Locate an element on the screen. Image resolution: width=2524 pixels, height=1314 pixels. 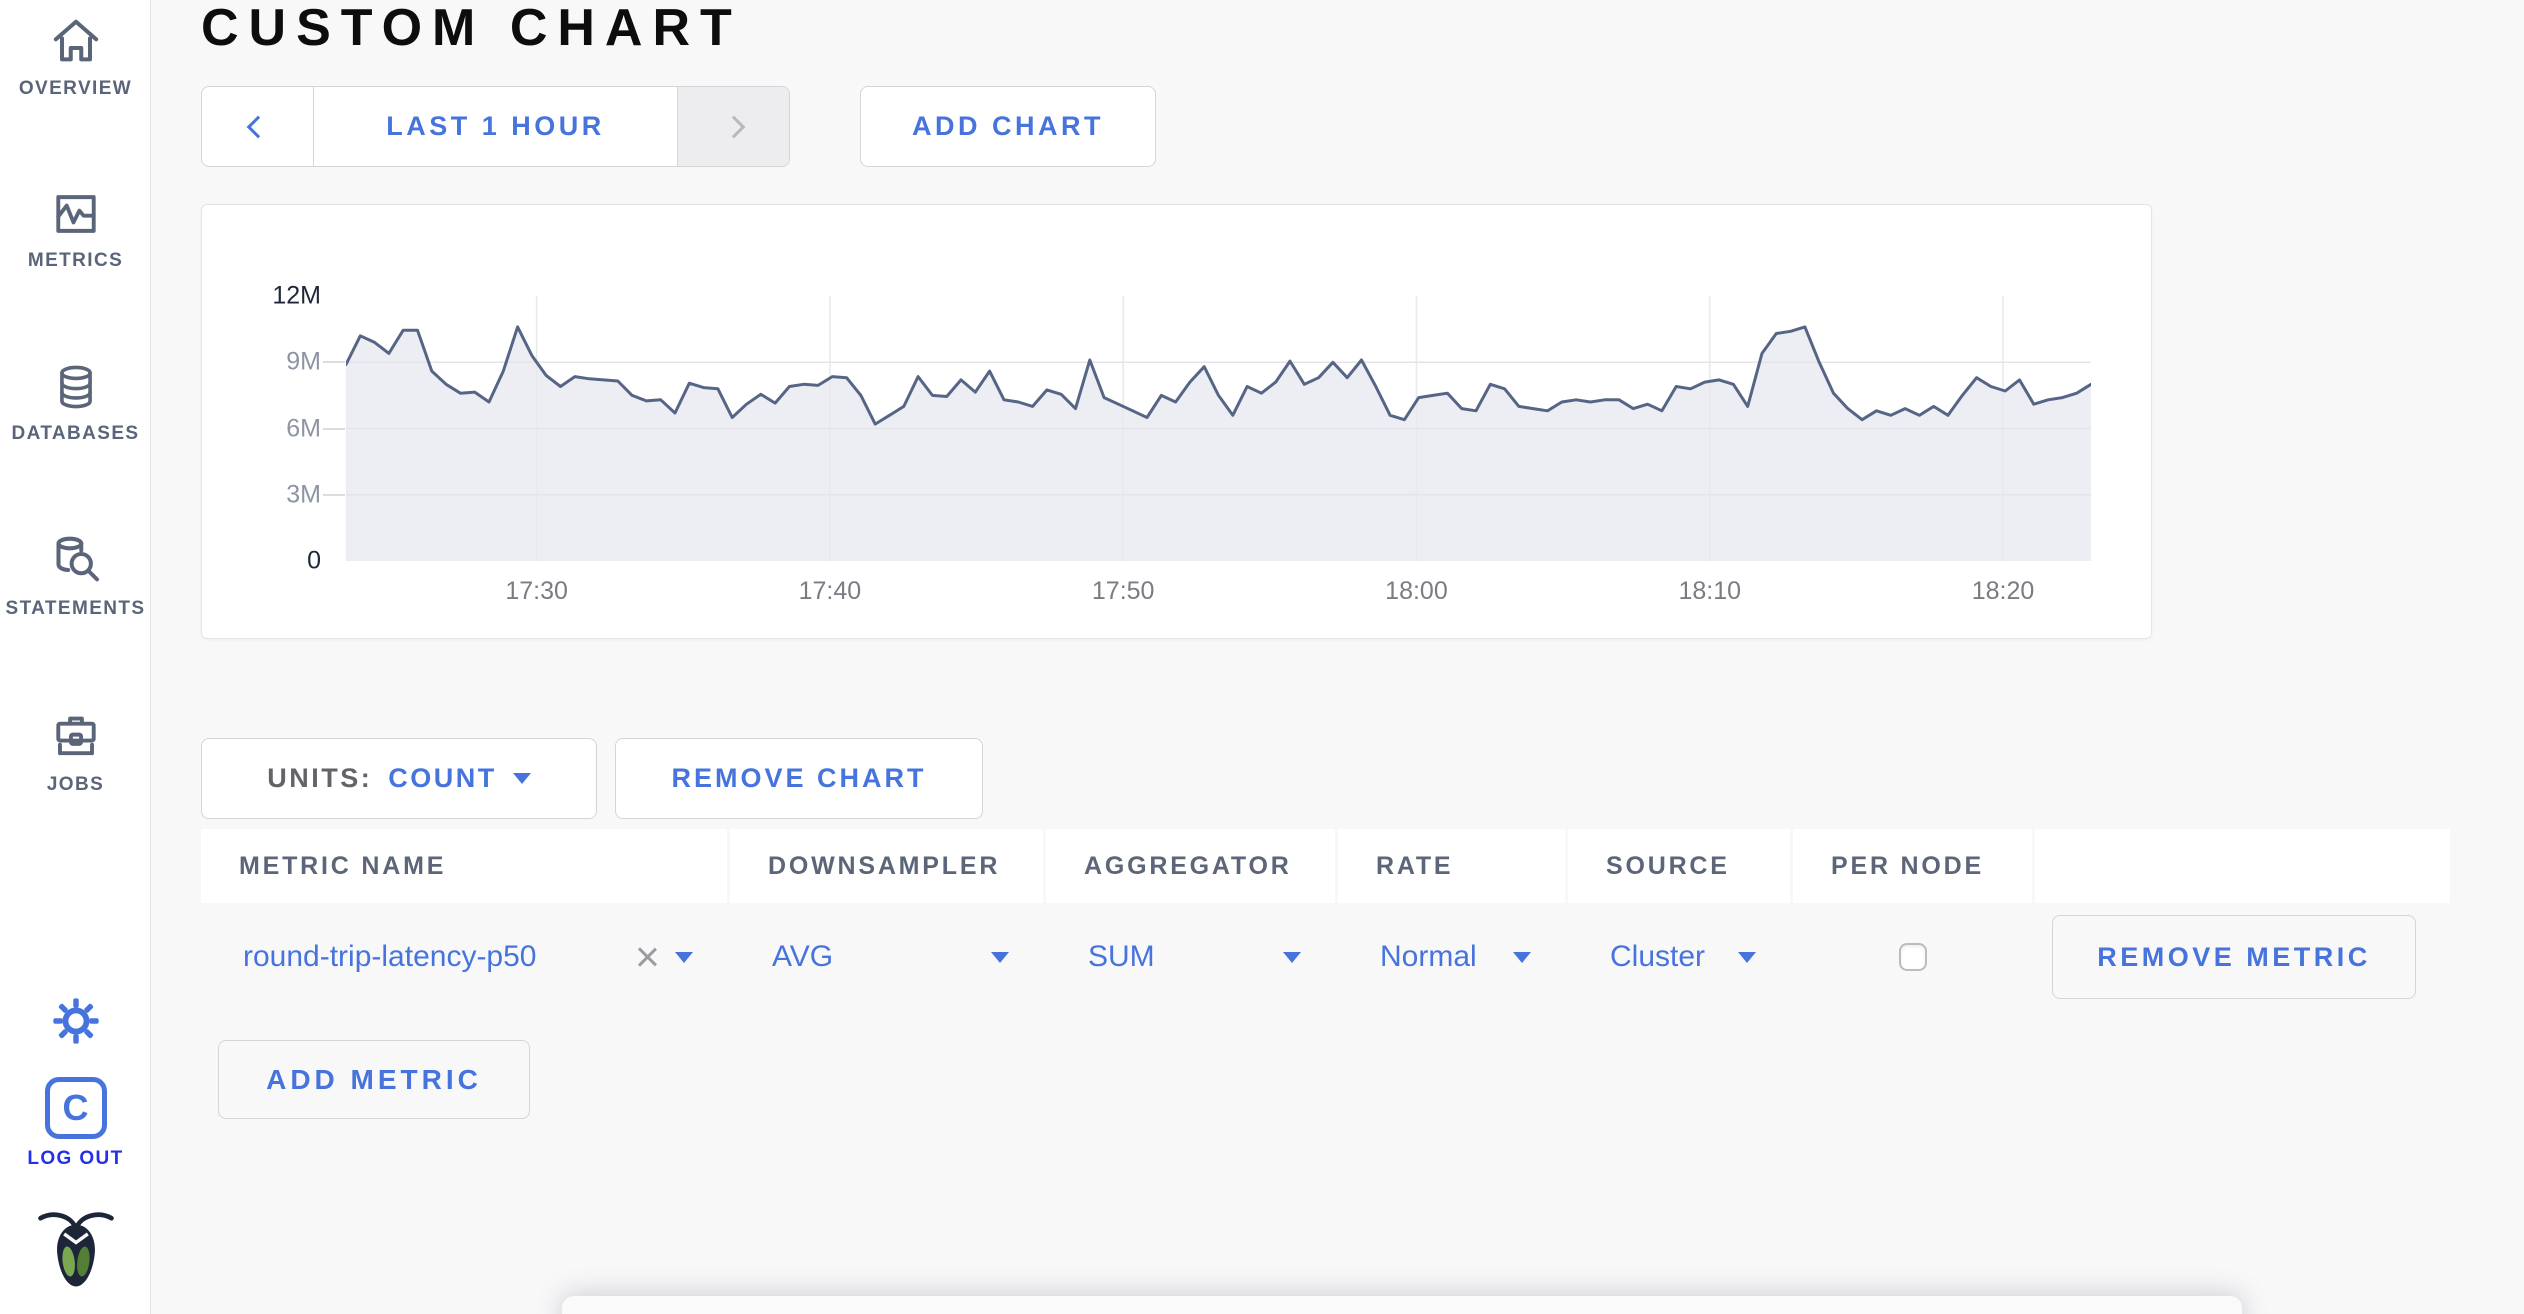
cockroach-c-icon: C is located at coordinates (75, 1108).